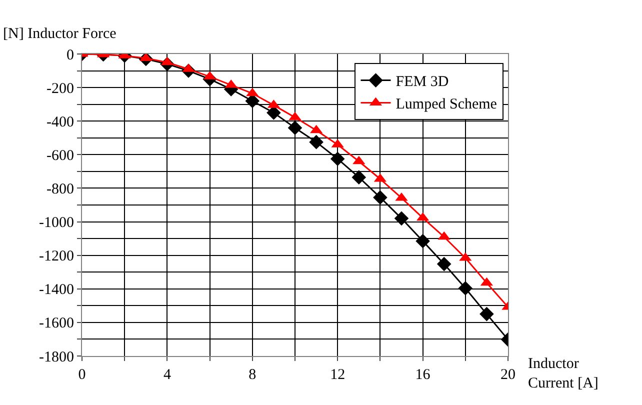  I want to click on y-axis-title: [N] Inductor Force, so click(60, 34).